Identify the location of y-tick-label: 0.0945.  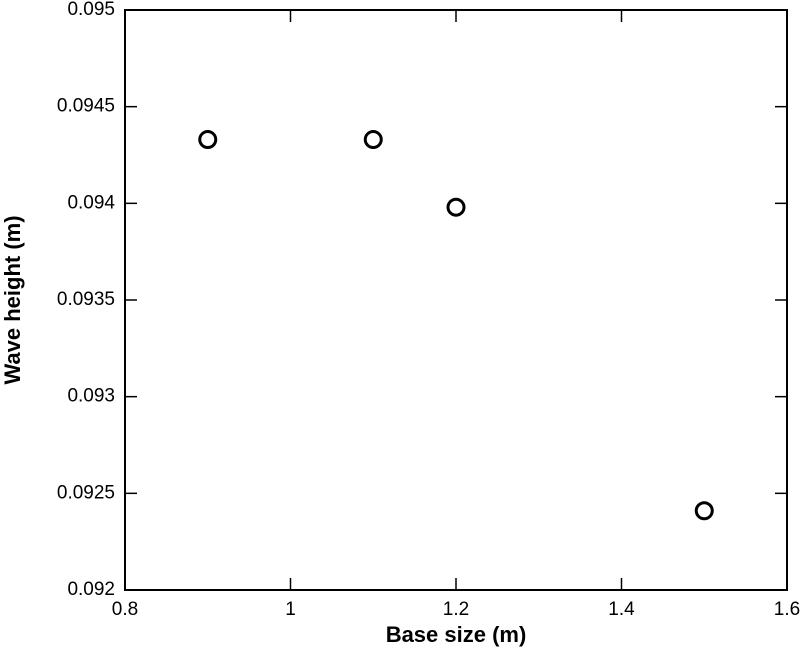
(86, 106).